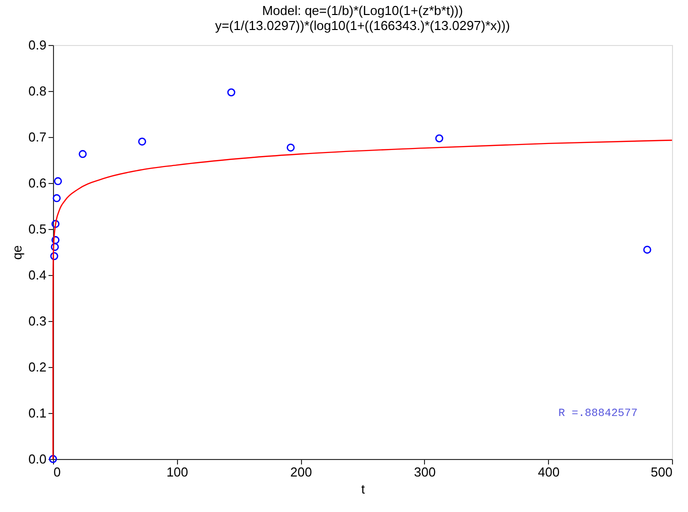  I want to click on annotation: R =.88842577, so click(598, 414).